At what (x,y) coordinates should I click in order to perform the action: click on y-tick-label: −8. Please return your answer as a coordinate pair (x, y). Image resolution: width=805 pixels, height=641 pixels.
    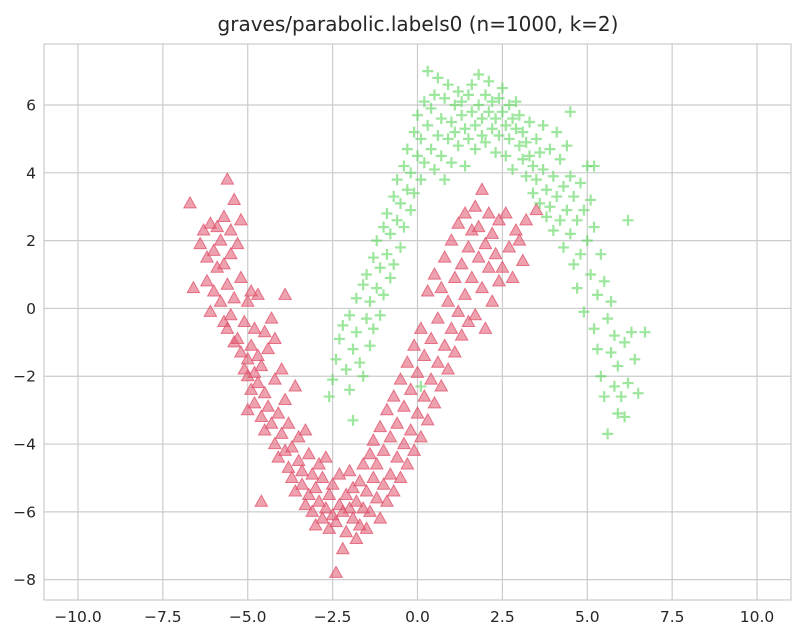
    Looking at the image, I should click on (24, 580).